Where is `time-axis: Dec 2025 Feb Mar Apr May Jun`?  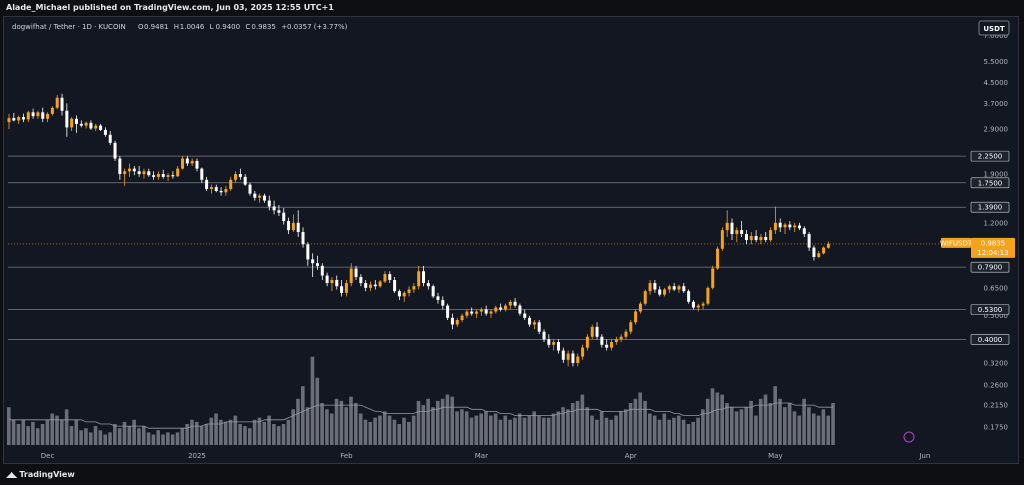 time-axis: Dec 2025 Feb Mar Apr May Jun is located at coordinates (485, 456).